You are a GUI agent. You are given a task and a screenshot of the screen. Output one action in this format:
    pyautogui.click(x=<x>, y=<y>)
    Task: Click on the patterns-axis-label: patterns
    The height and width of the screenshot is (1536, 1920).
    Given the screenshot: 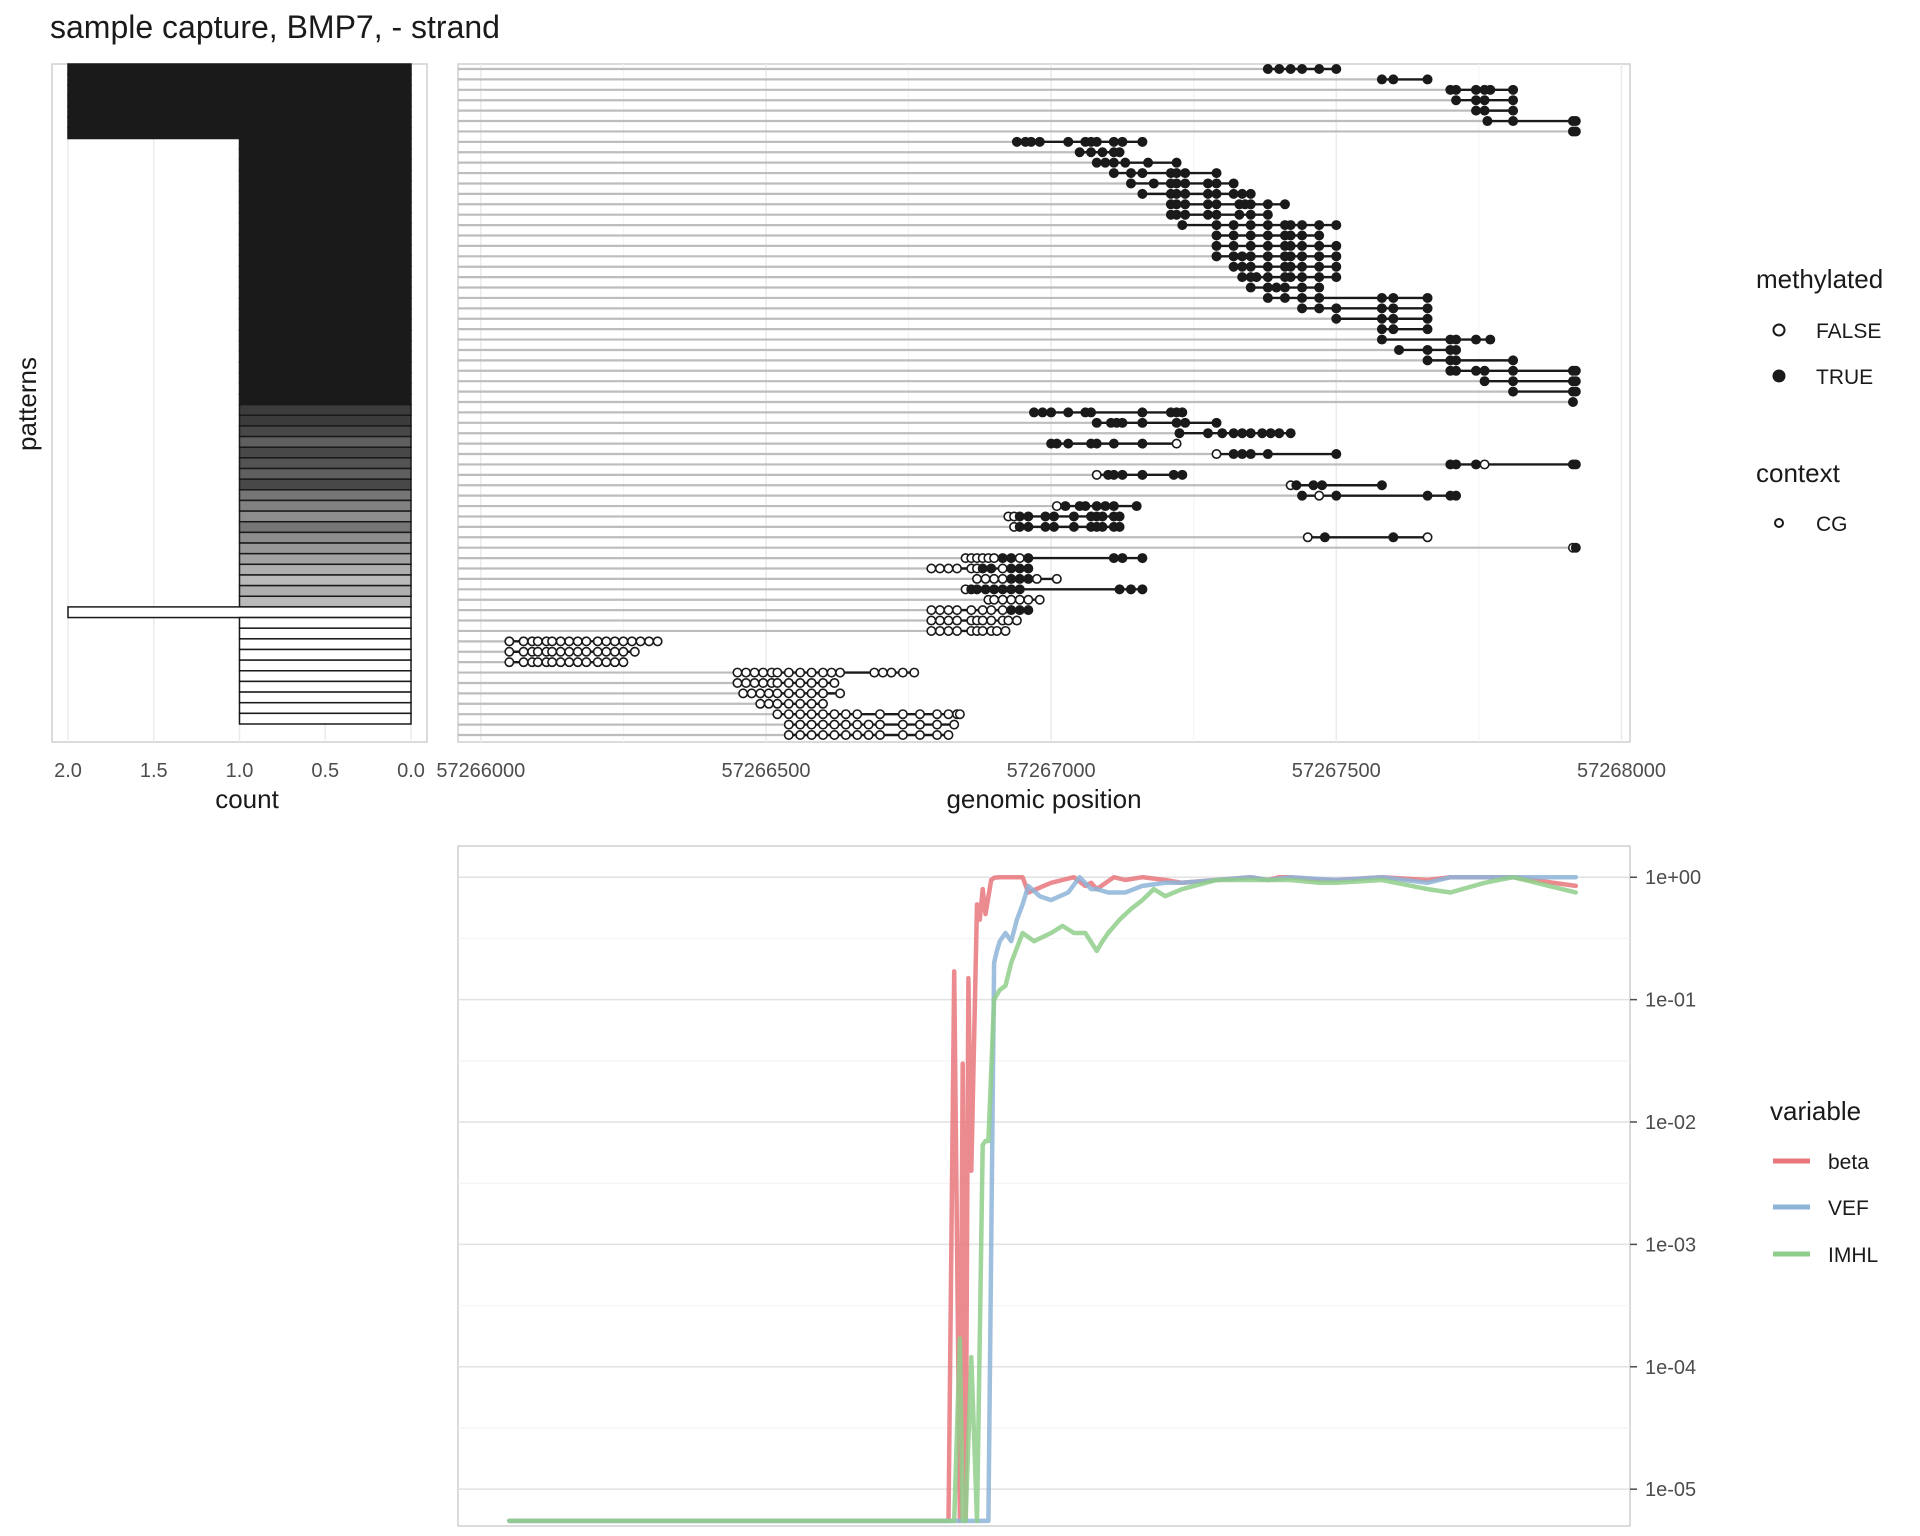 What is the action you would take?
    pyautogui.click(x=27, y=404)
    